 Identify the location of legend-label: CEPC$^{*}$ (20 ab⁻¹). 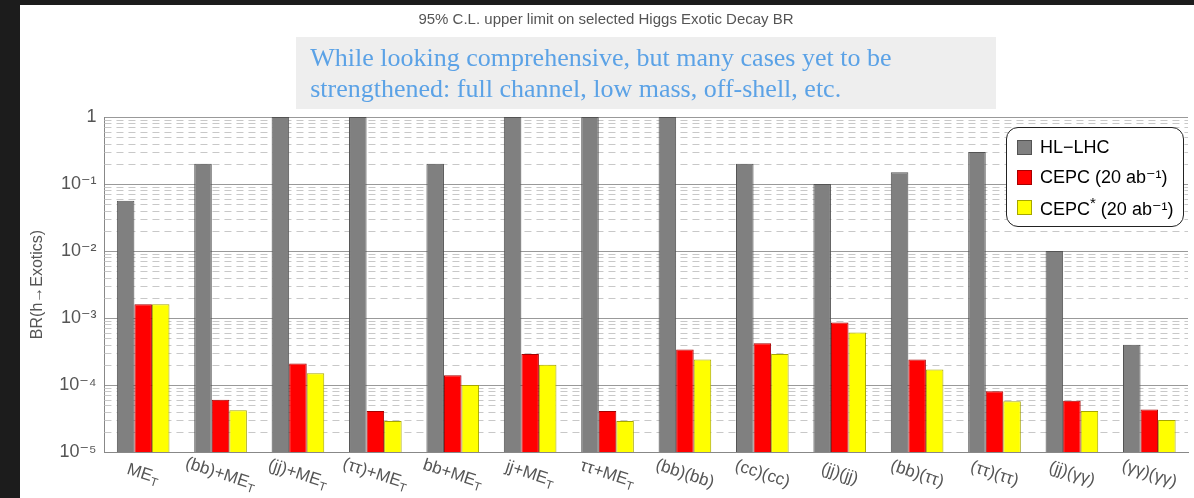
(1107, 207).